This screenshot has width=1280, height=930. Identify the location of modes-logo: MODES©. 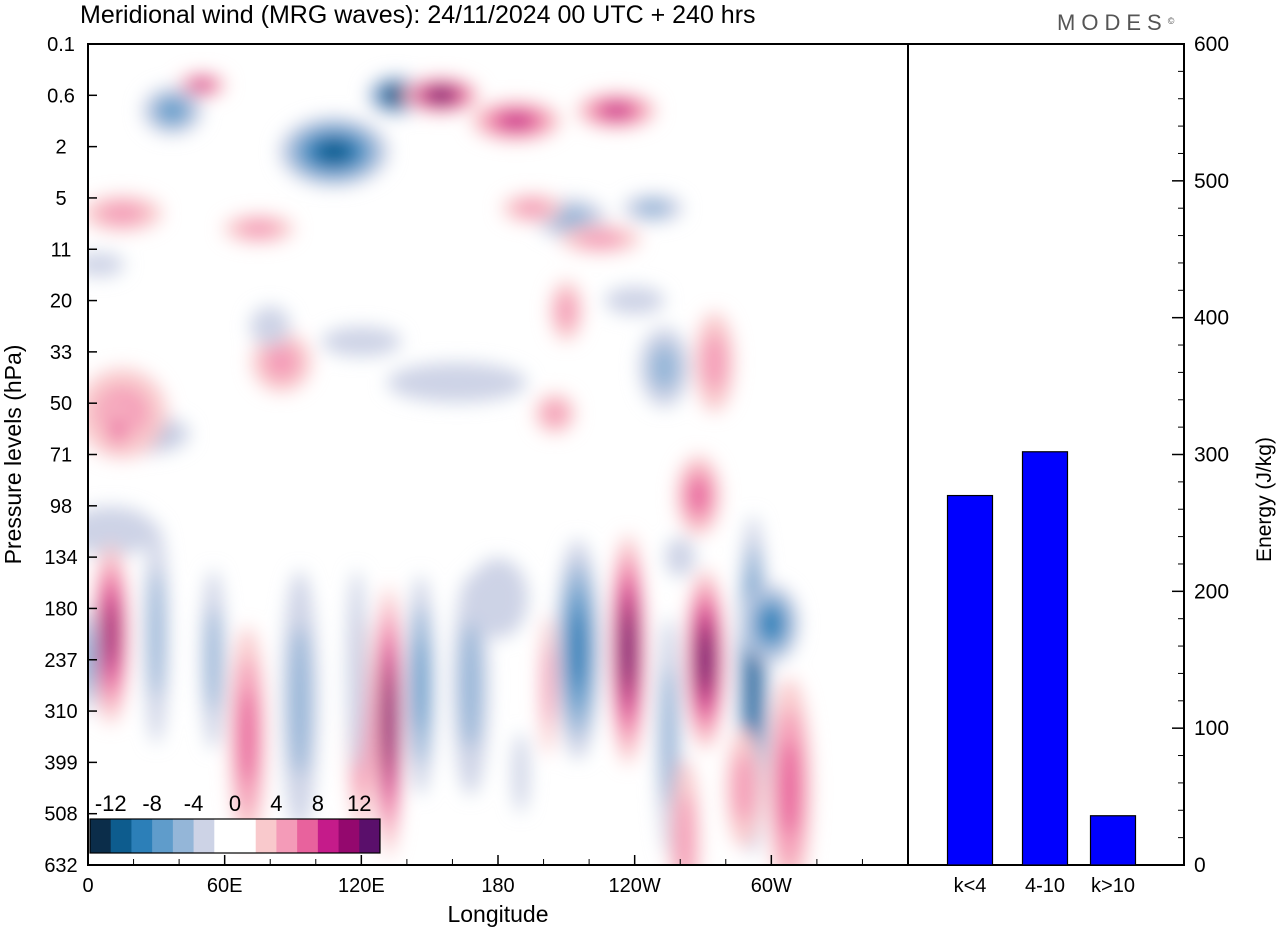
(1115, 23).